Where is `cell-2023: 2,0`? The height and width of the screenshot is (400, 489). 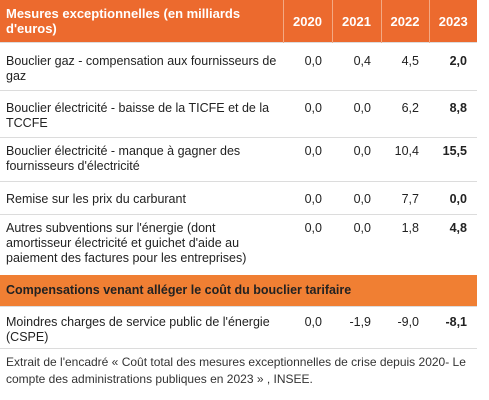 cell-2023: 2,0 is located at coordinates (453, 66).